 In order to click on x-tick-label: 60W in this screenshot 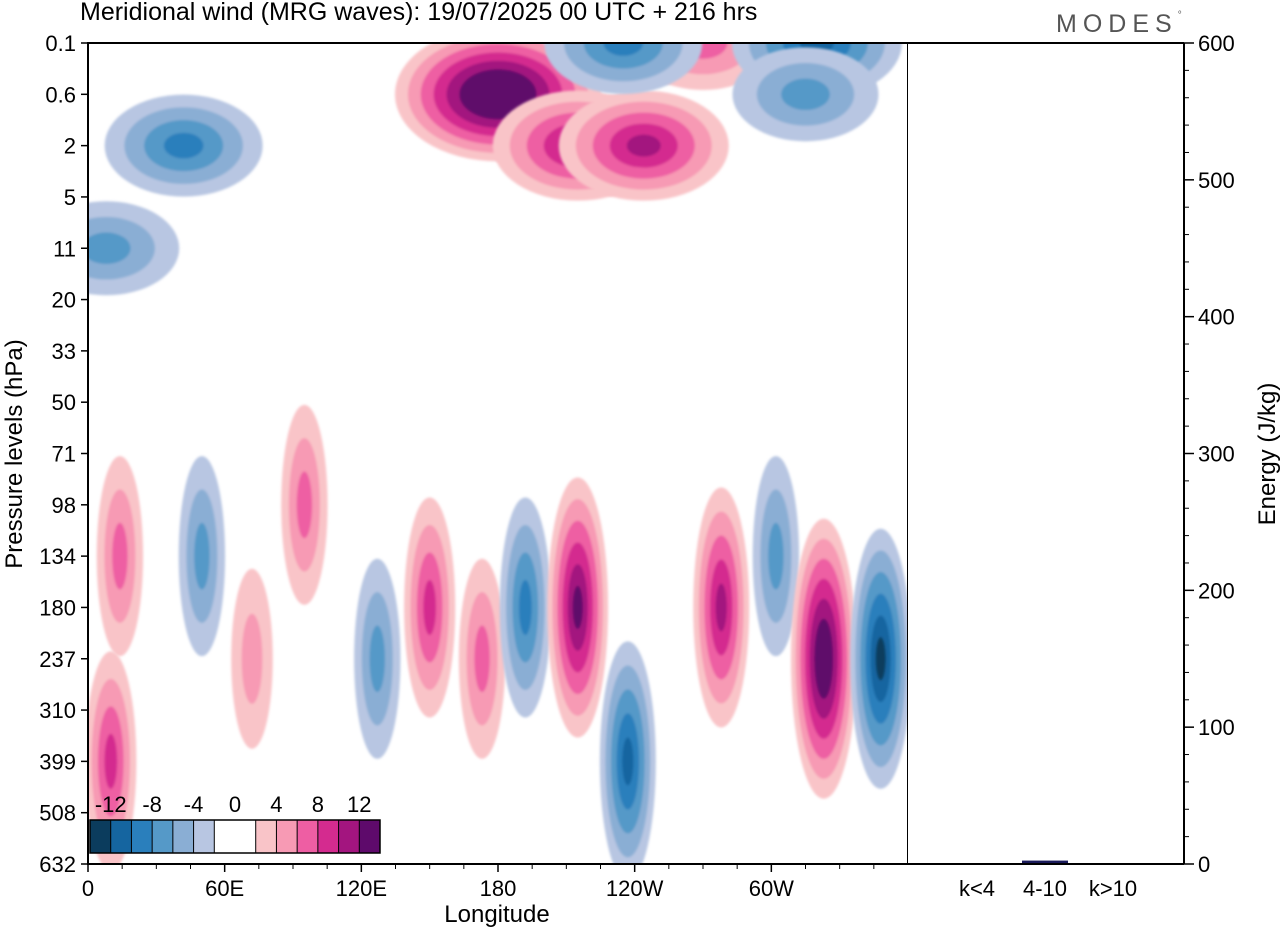, I will do `click(771, 888)`.